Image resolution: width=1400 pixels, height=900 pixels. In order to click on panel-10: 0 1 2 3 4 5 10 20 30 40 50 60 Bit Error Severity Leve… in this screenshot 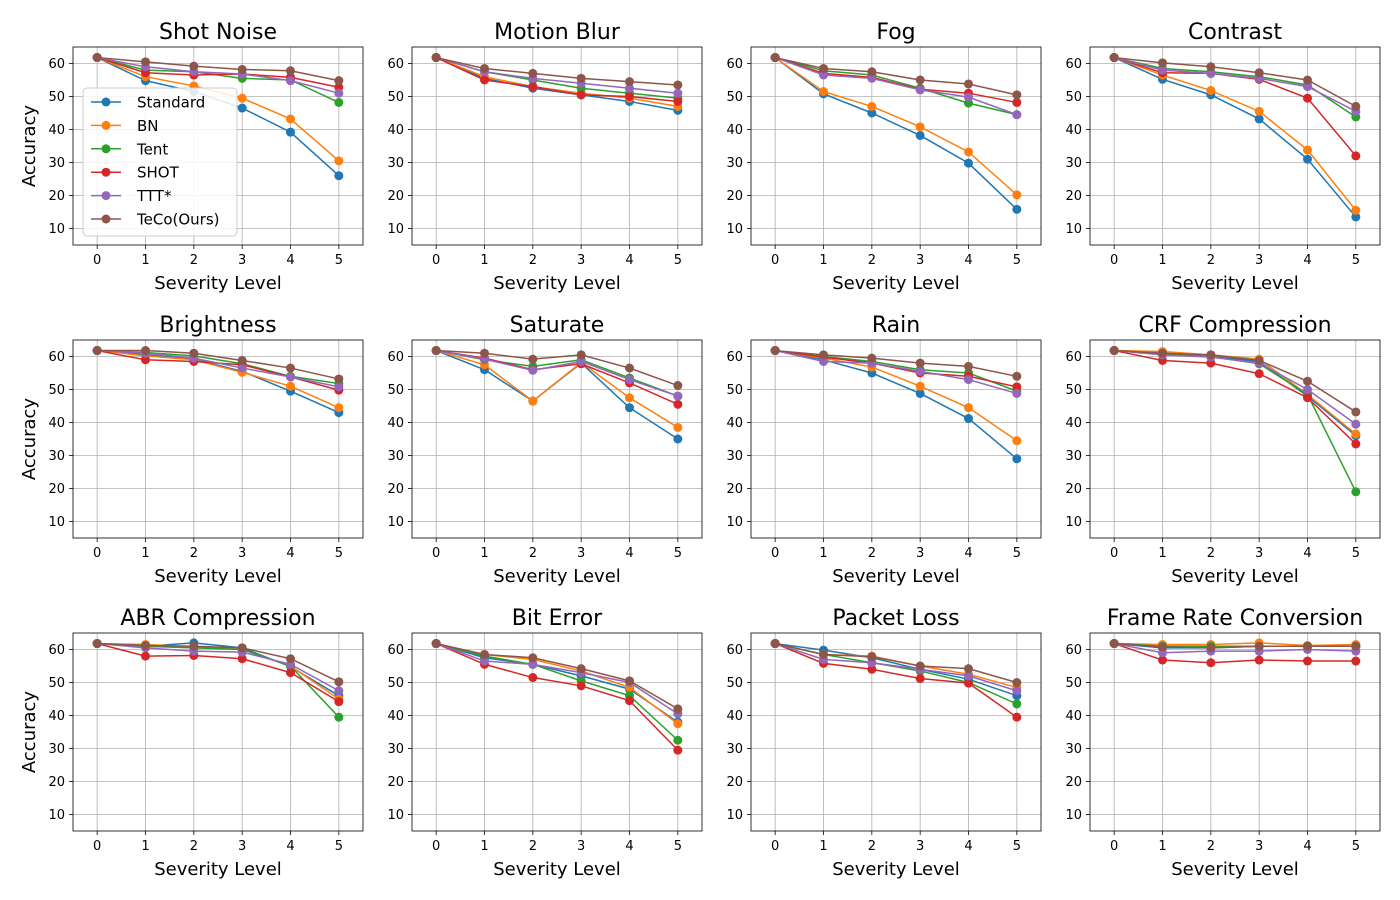, I will do `click(545, 743)`.